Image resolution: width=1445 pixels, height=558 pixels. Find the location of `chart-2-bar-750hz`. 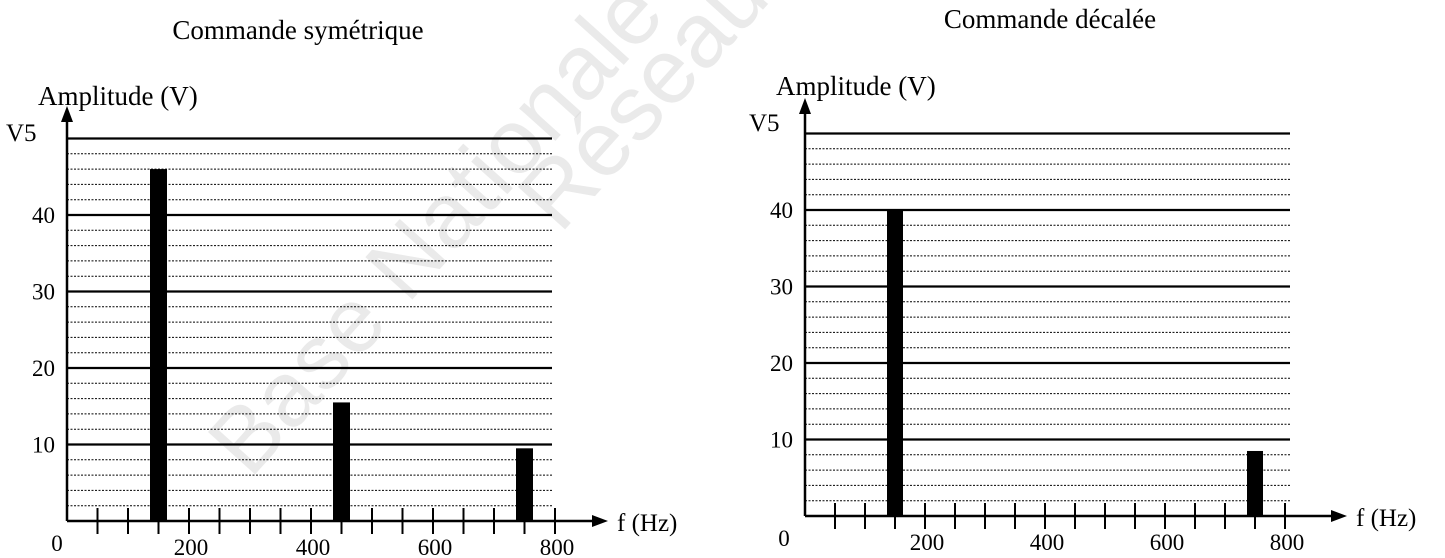

chart-2-bar-750hz is located at coordinates (1255, 483).